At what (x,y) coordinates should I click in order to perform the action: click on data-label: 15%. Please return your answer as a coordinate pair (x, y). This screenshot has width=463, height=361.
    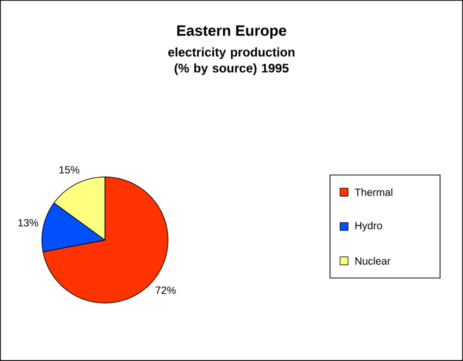
    Looking at the image, I should click on (70, 170).